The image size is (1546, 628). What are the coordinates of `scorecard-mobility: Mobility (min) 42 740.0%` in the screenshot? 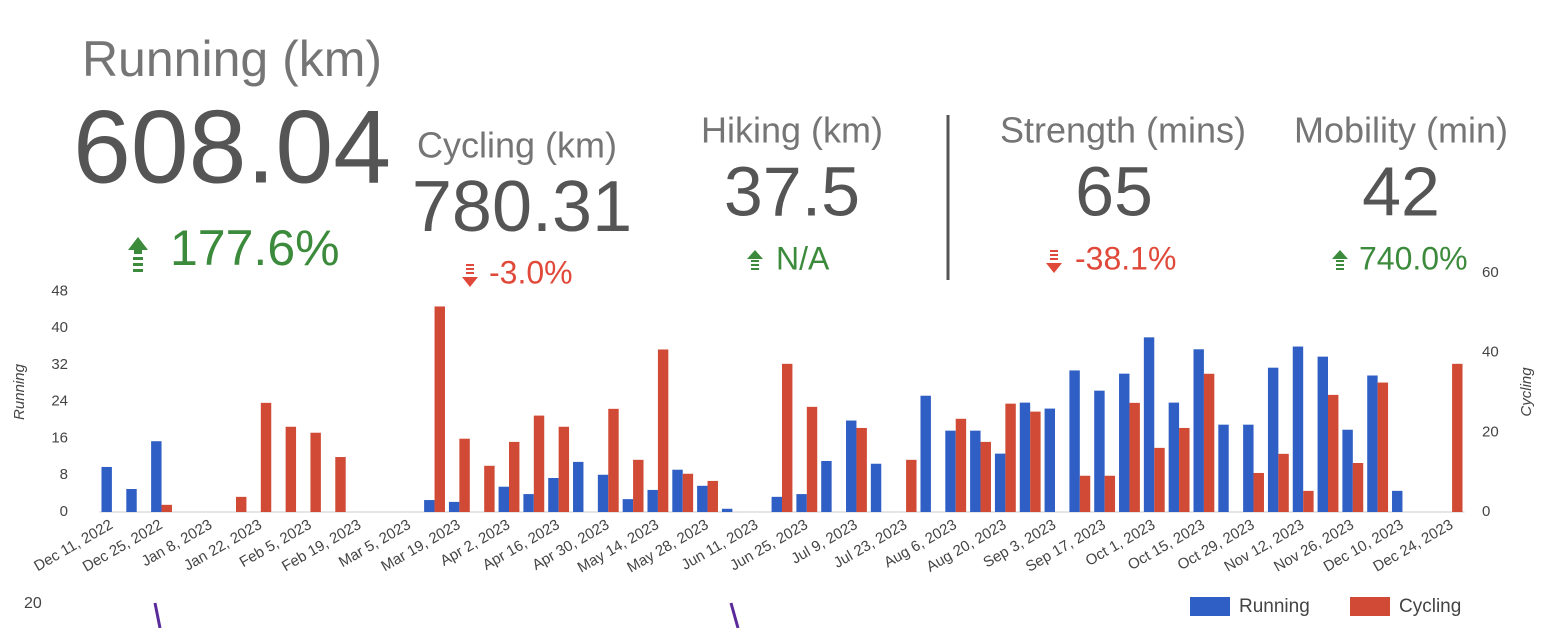 It's located at (1401, 193).